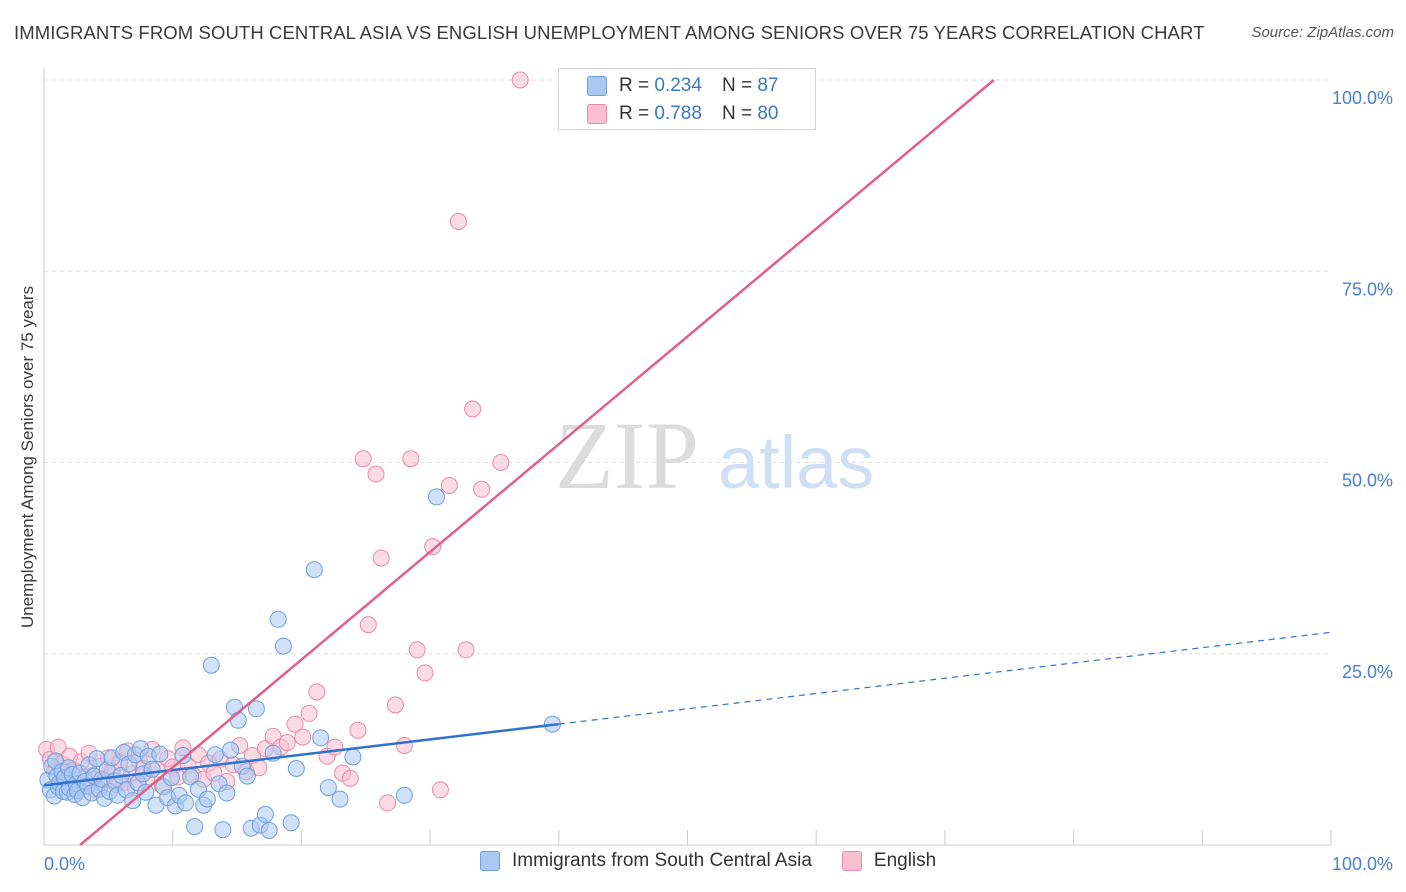 Image resolution: width=1406 pixels, height=892 pixels. Describe the element at coordinates (627, 455) in the screenshot. I see `watermark-zip: ZIP` at that location.